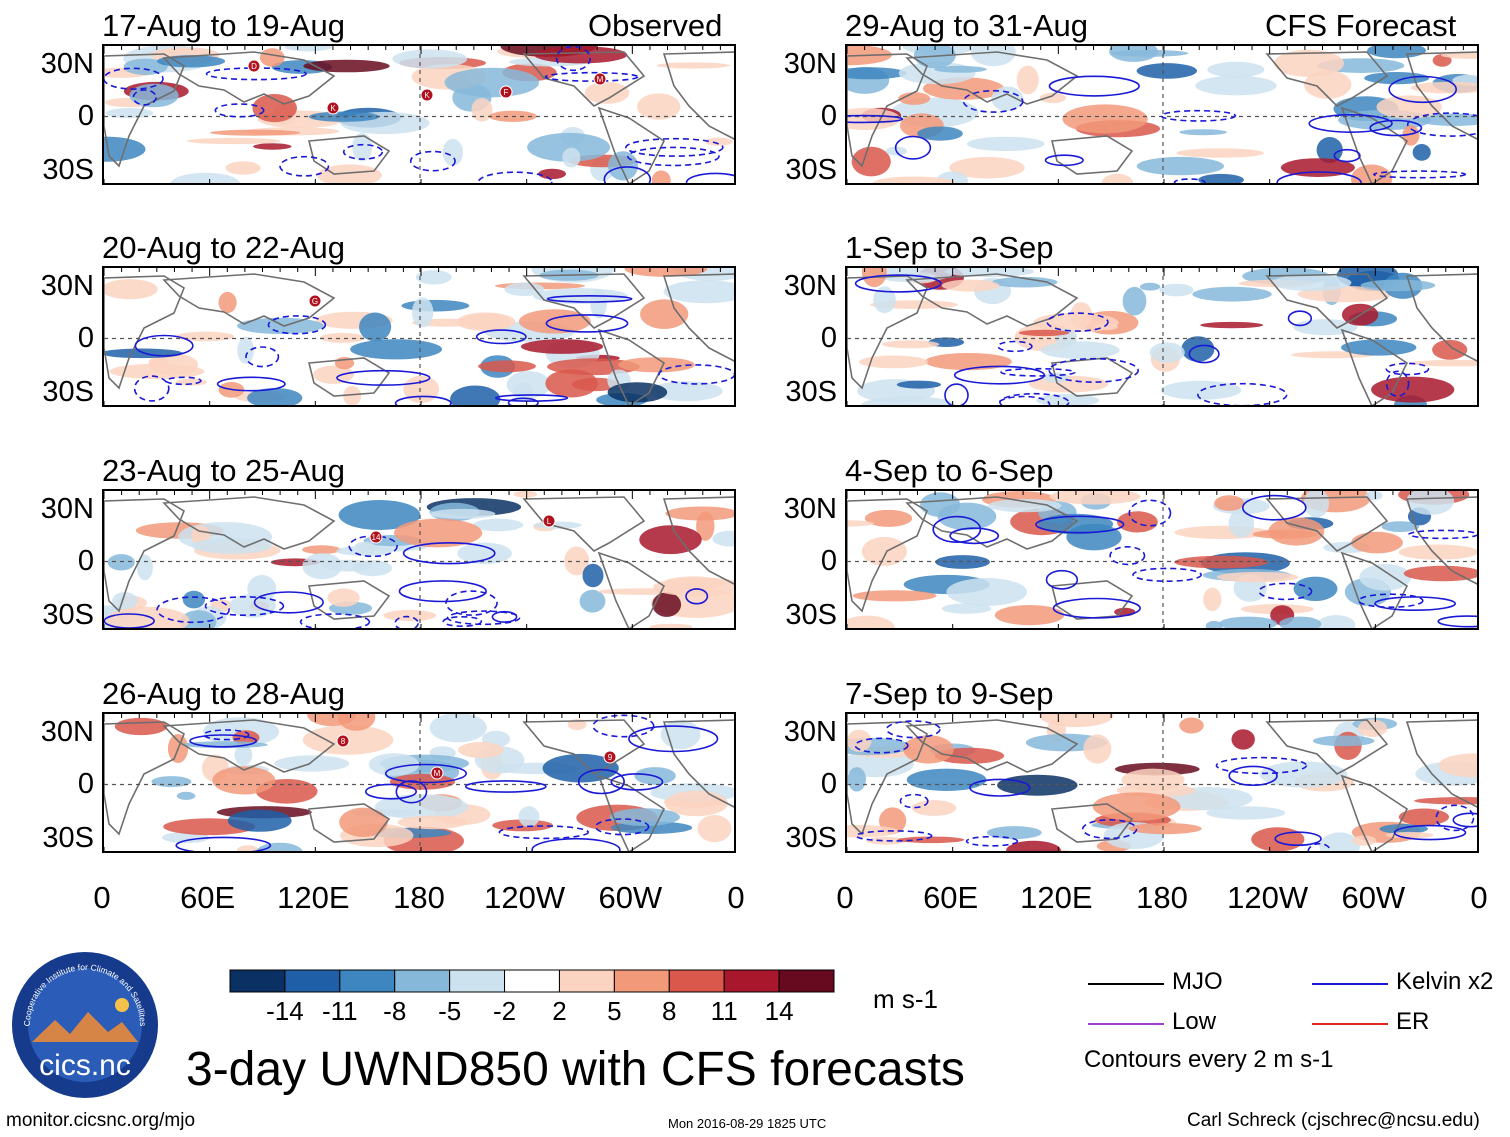 The height and width of the screenshot is (1137, 1510). What do you see at coordinates (477, 981) in the screenshot?
I see `colorbar-swatch` at bounding box center [477, 981].